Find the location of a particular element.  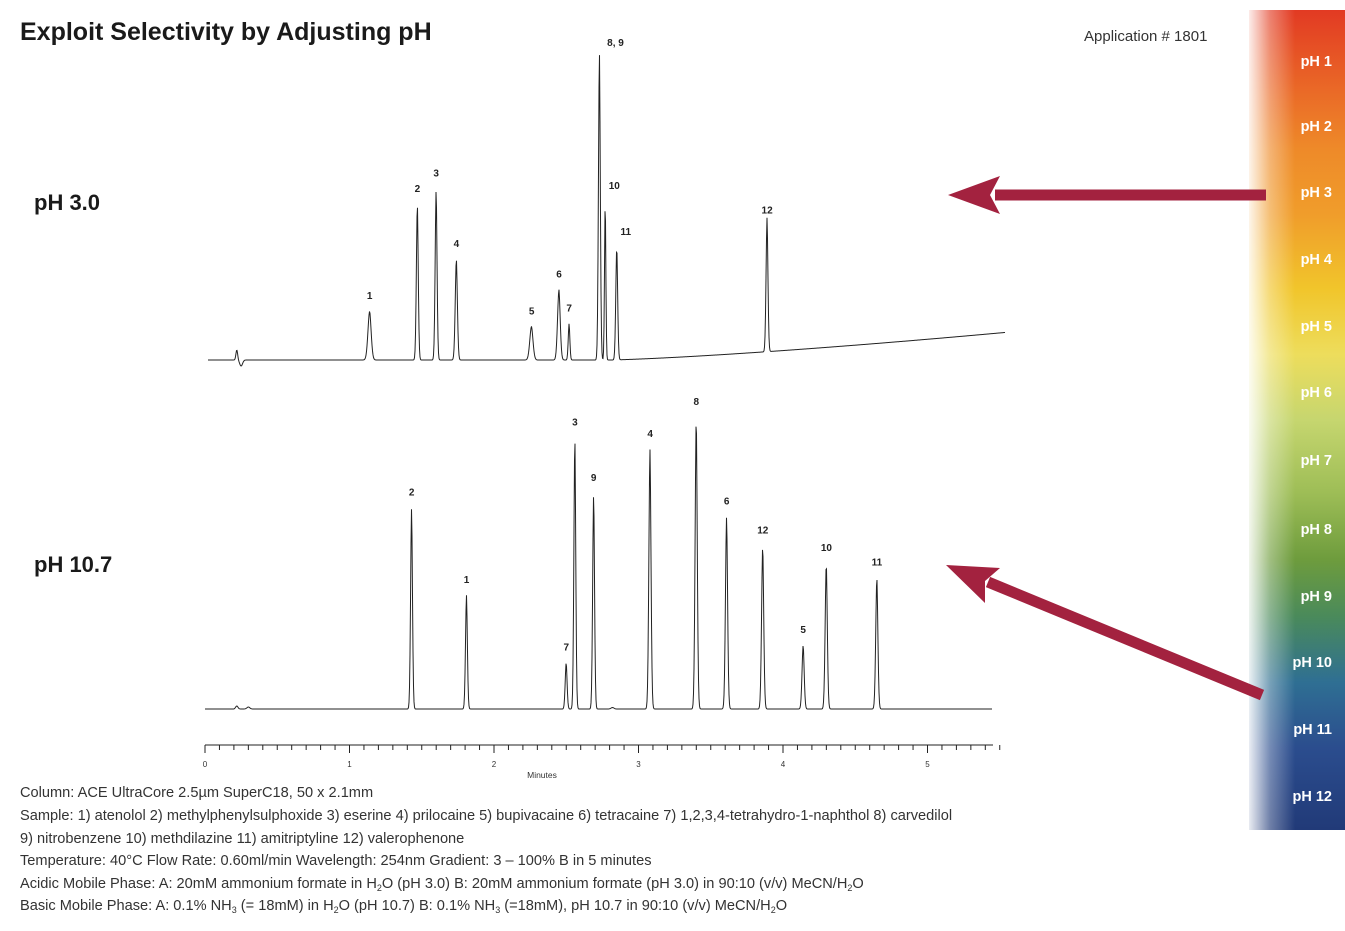

ph-scale-item: pH 1 is located at coordinates (1316, 62).